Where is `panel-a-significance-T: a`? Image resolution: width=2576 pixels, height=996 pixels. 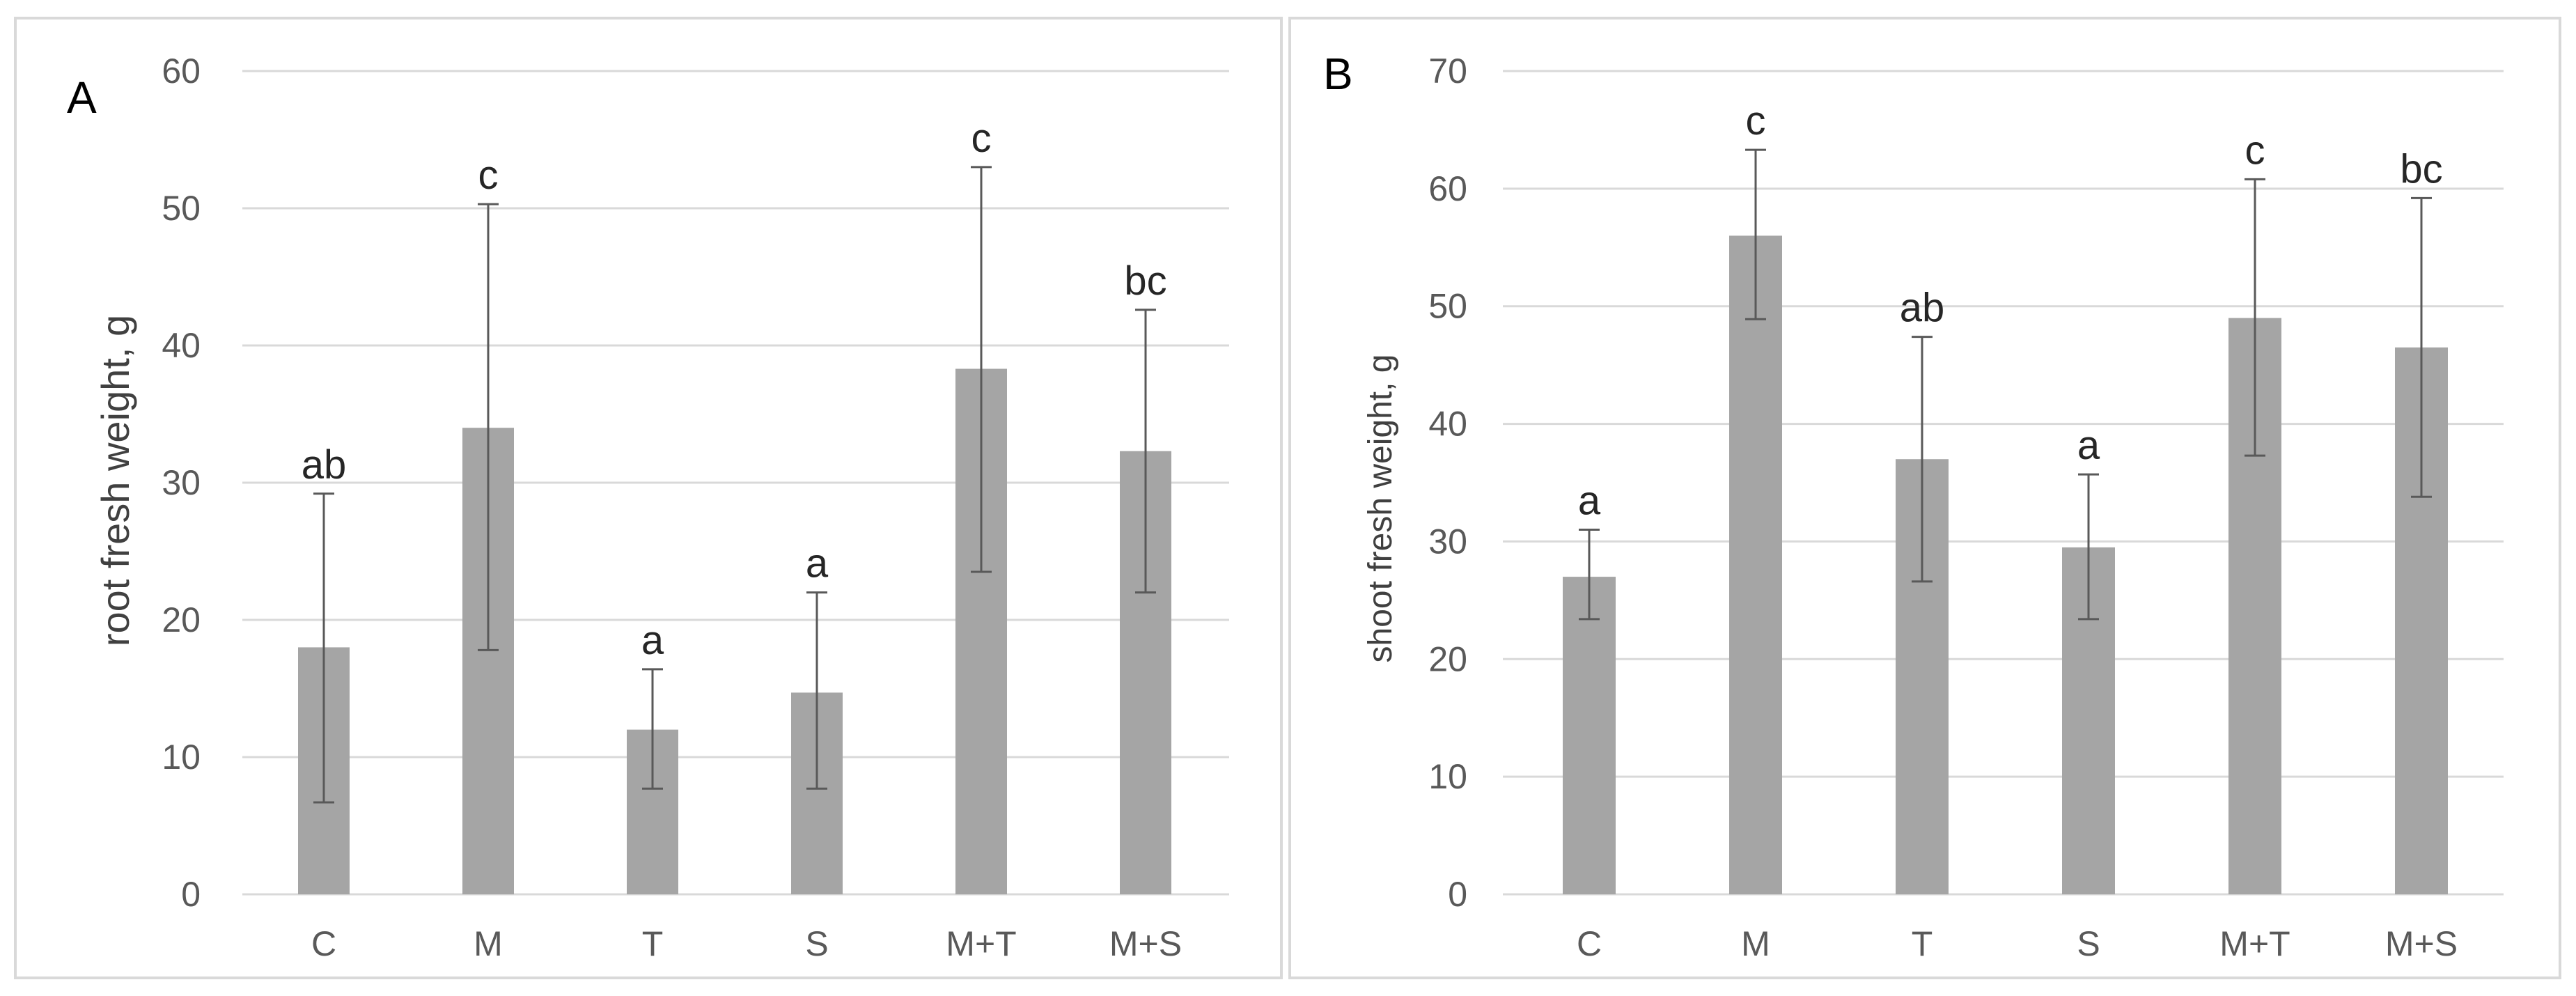
panel-a-significance-T: a is located at coordinates (653, 640).